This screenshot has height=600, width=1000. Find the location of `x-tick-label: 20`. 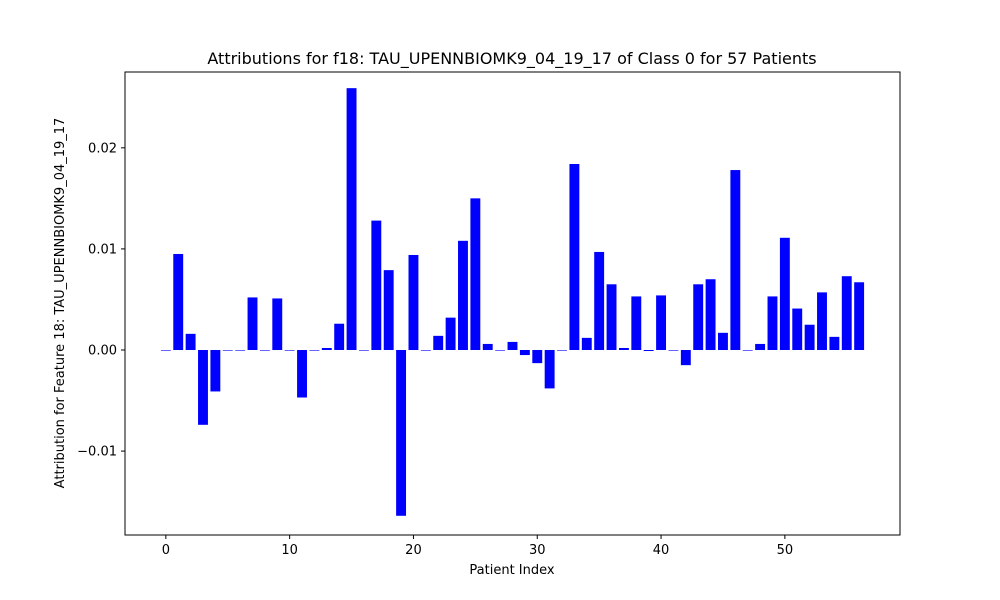

x-tick-label: 20 is located at coordinates (413, 550).